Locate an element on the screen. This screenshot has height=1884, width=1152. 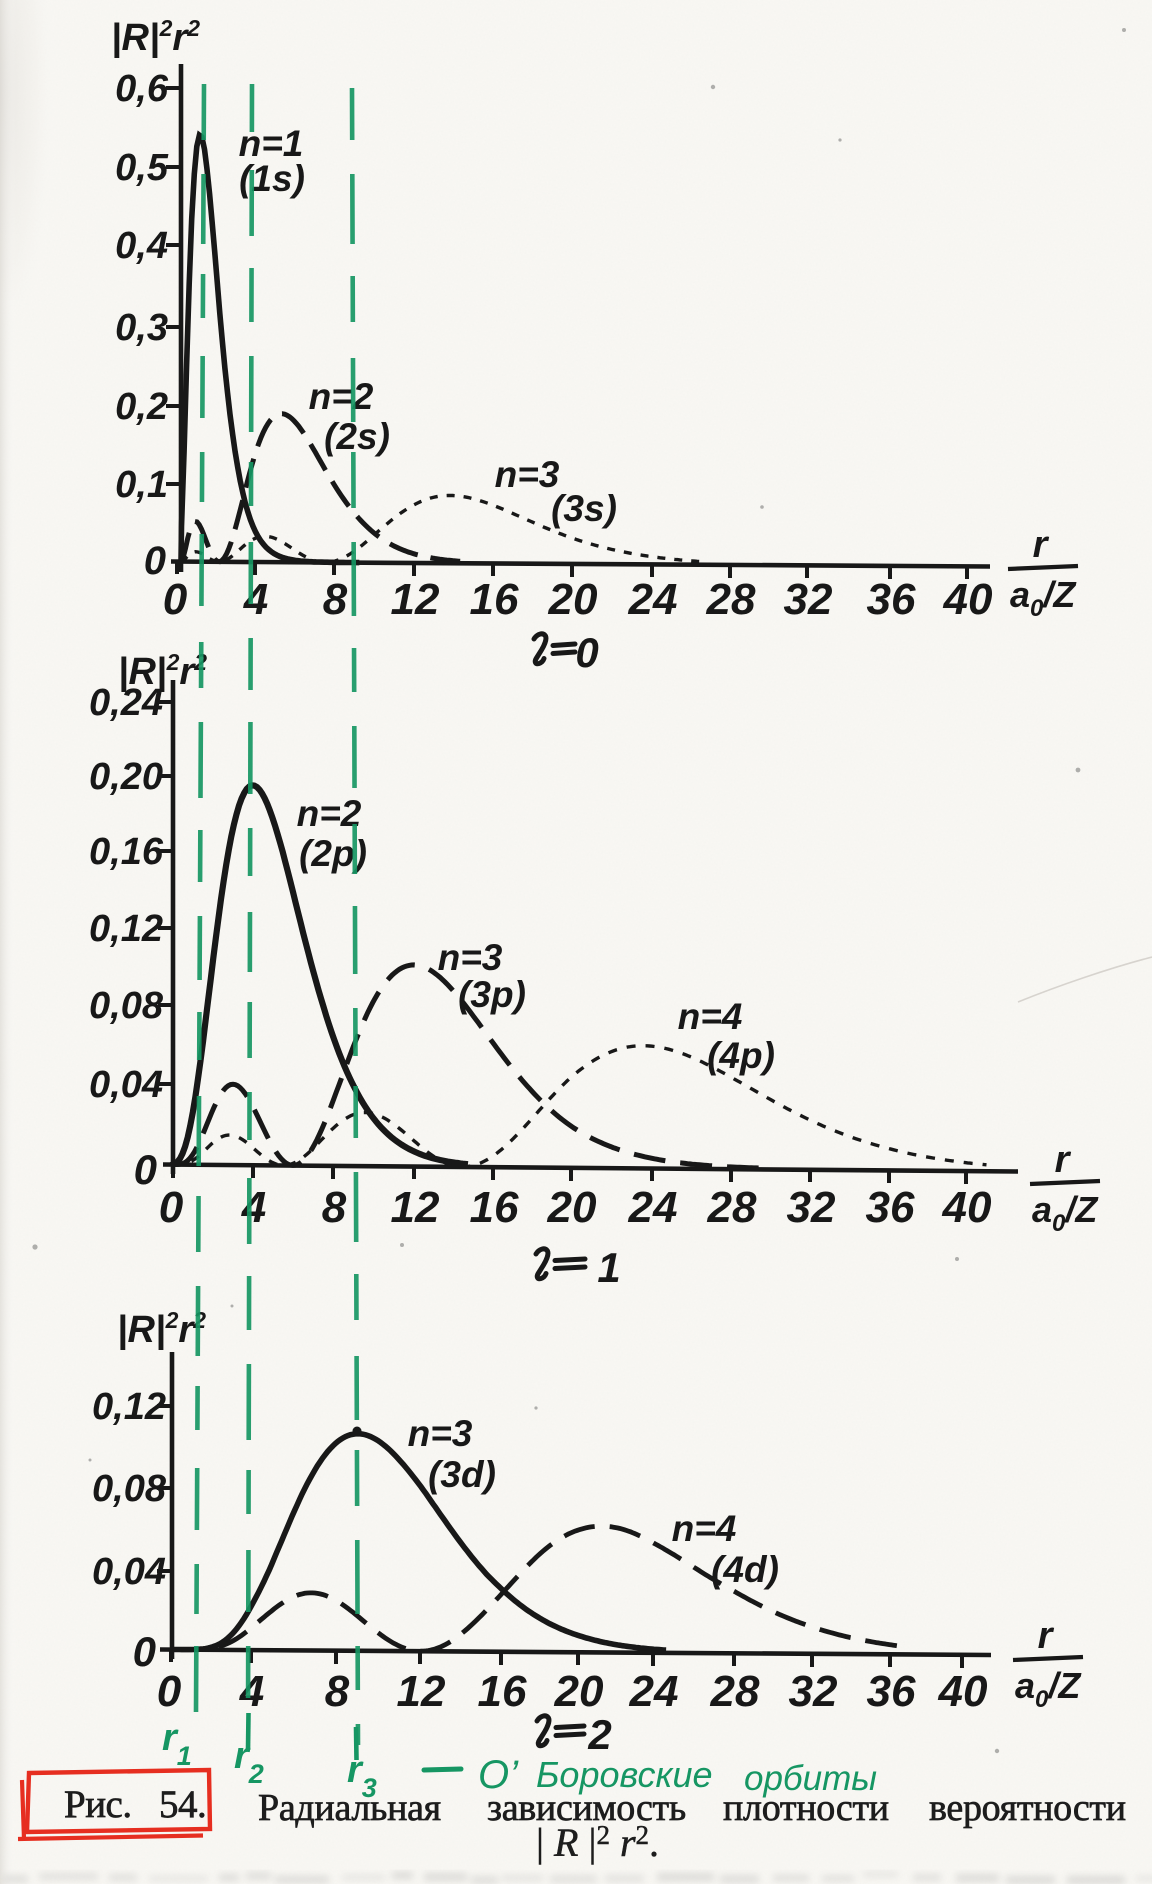
svg-text: плотности is located at coordinates (806, 1808).